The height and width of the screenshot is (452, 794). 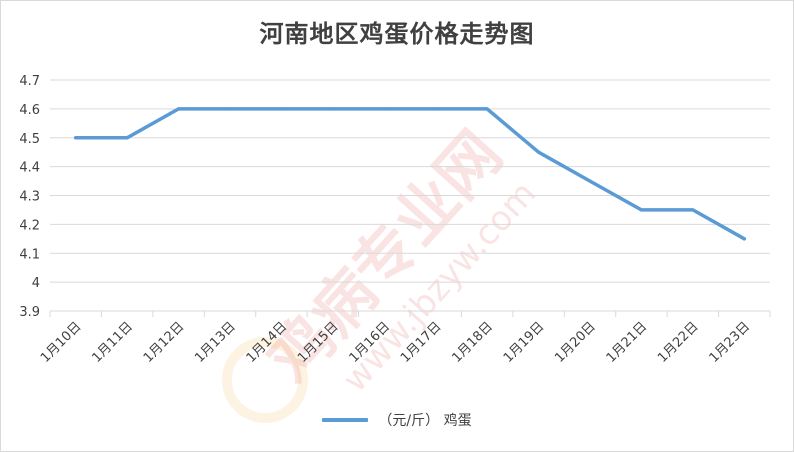 What do you see at coordinates (472, 342) in the screenshot?
I see `x-tick-label: 1月18日` at bounding box center [472, 342].